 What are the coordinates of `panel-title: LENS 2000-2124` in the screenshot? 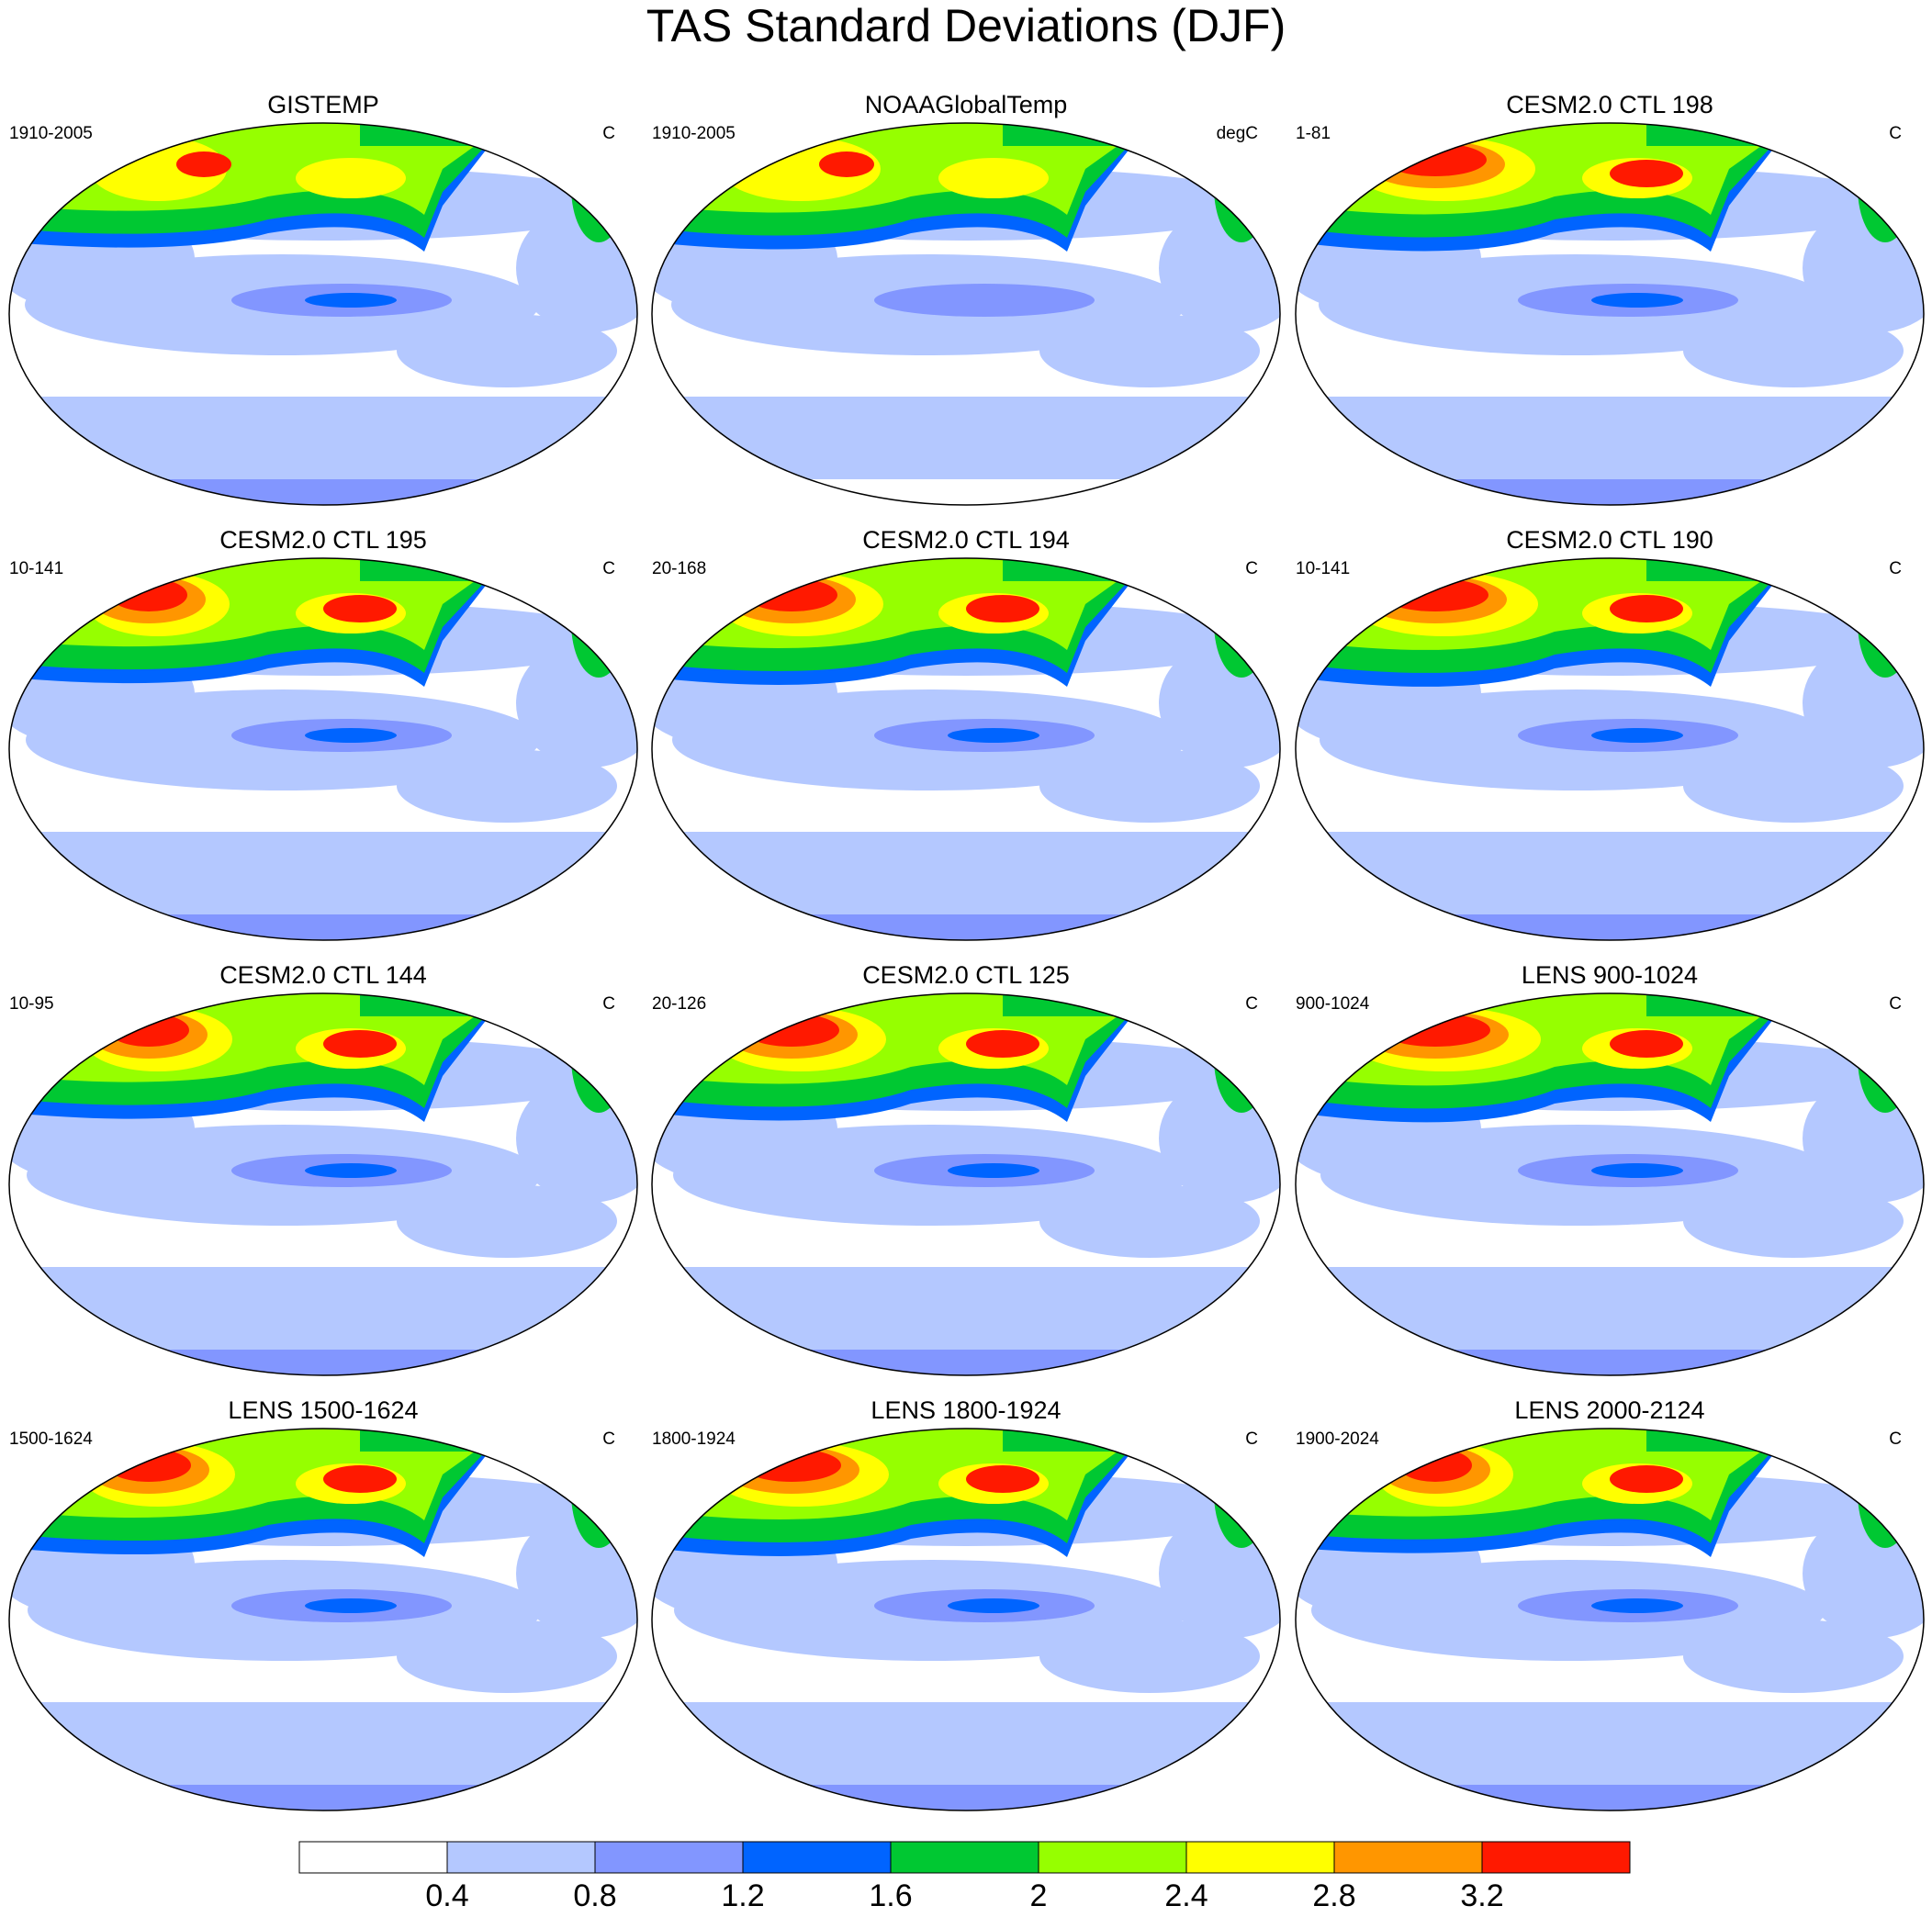 It's located at (1609, 1410).